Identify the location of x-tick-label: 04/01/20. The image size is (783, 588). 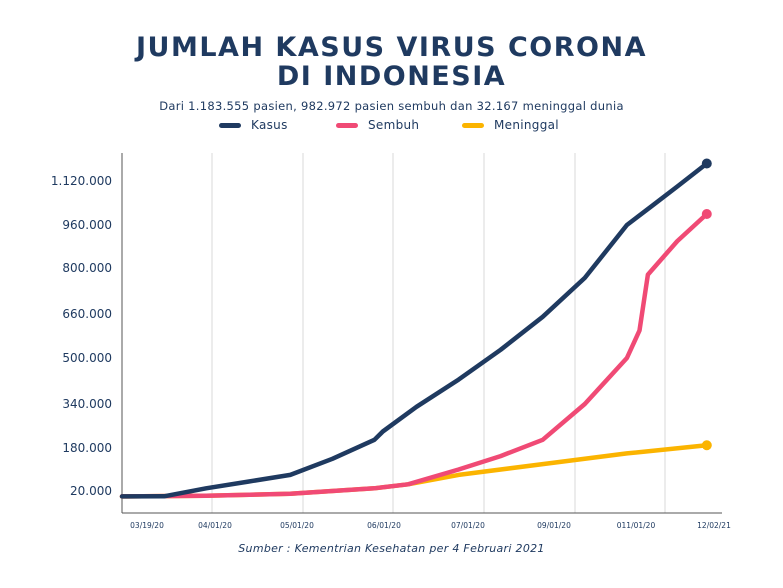
(215, 525).